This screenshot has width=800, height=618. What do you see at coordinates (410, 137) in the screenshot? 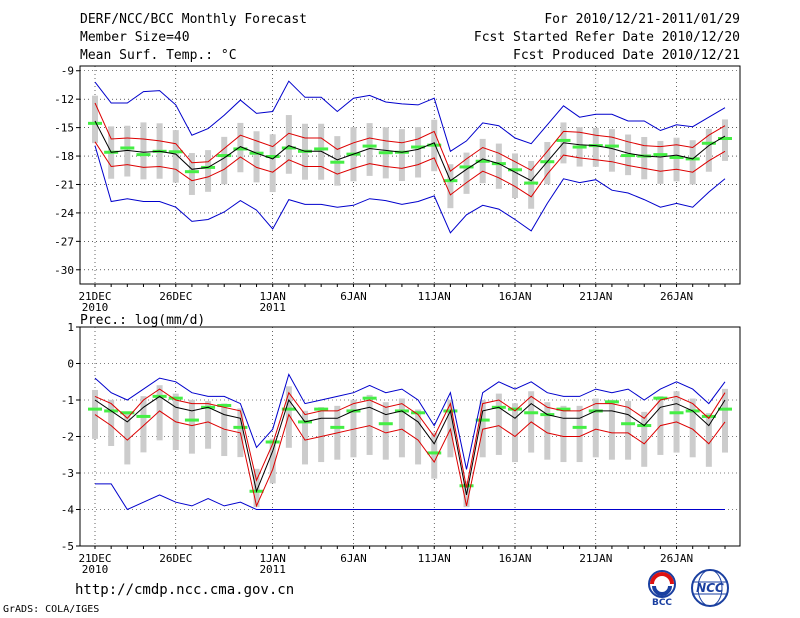
I see `series-line-upper` at bounding box center [410, 137].